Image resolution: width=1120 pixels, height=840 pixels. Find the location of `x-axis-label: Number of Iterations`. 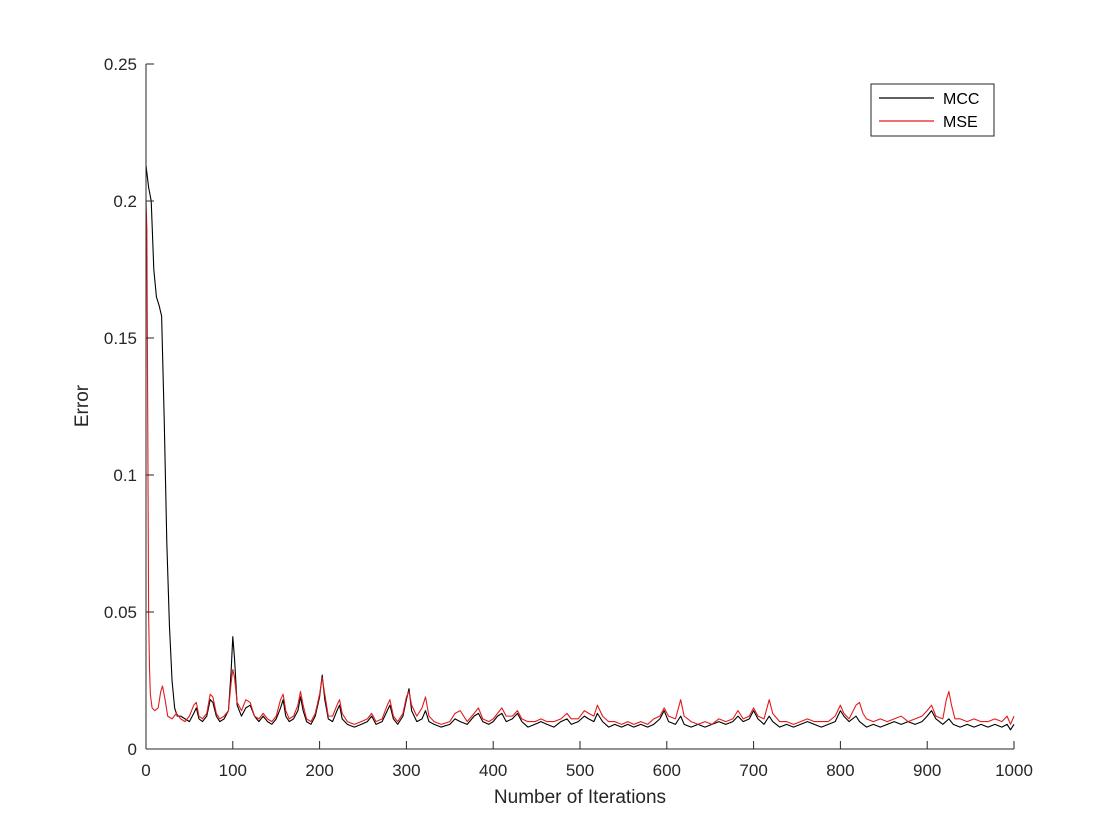

x-axis-label: Number of Iterations is located at coordinates (580, 797).